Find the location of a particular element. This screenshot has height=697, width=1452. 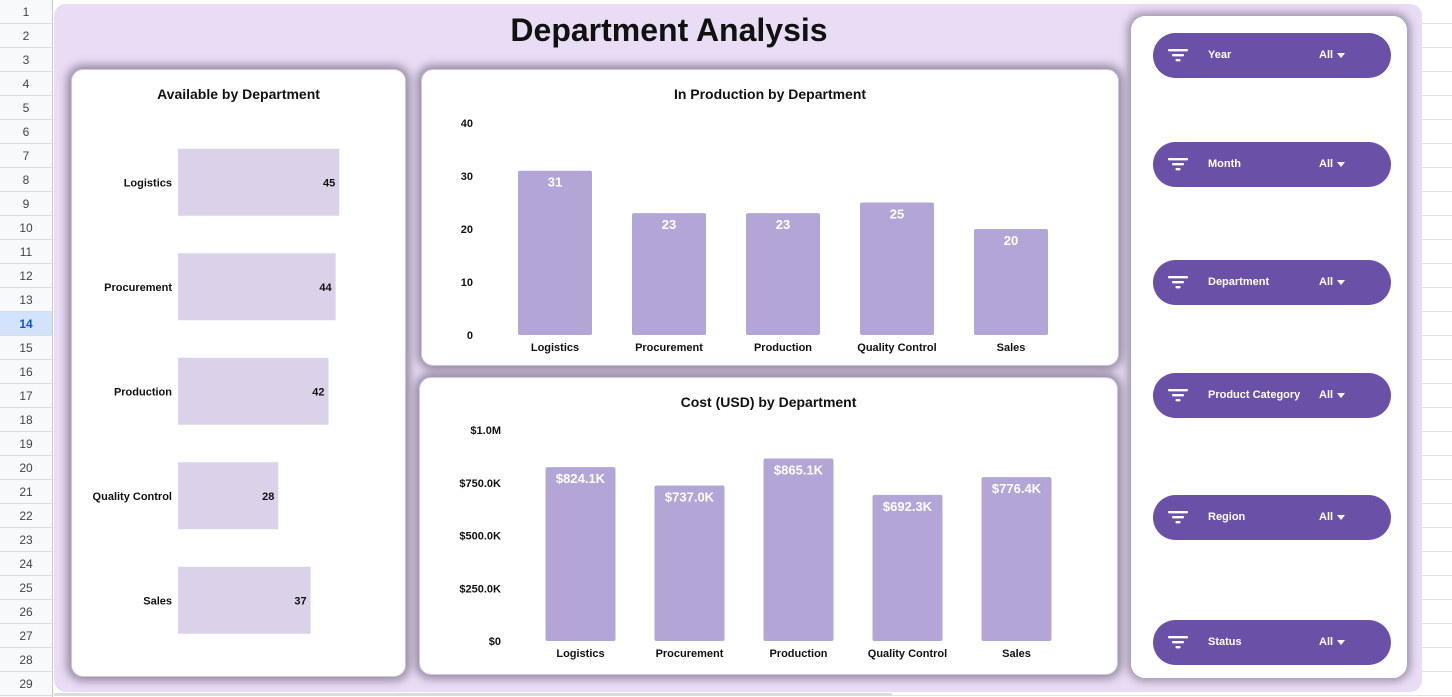

row-header: 10 is located at coordinates (26, 228).